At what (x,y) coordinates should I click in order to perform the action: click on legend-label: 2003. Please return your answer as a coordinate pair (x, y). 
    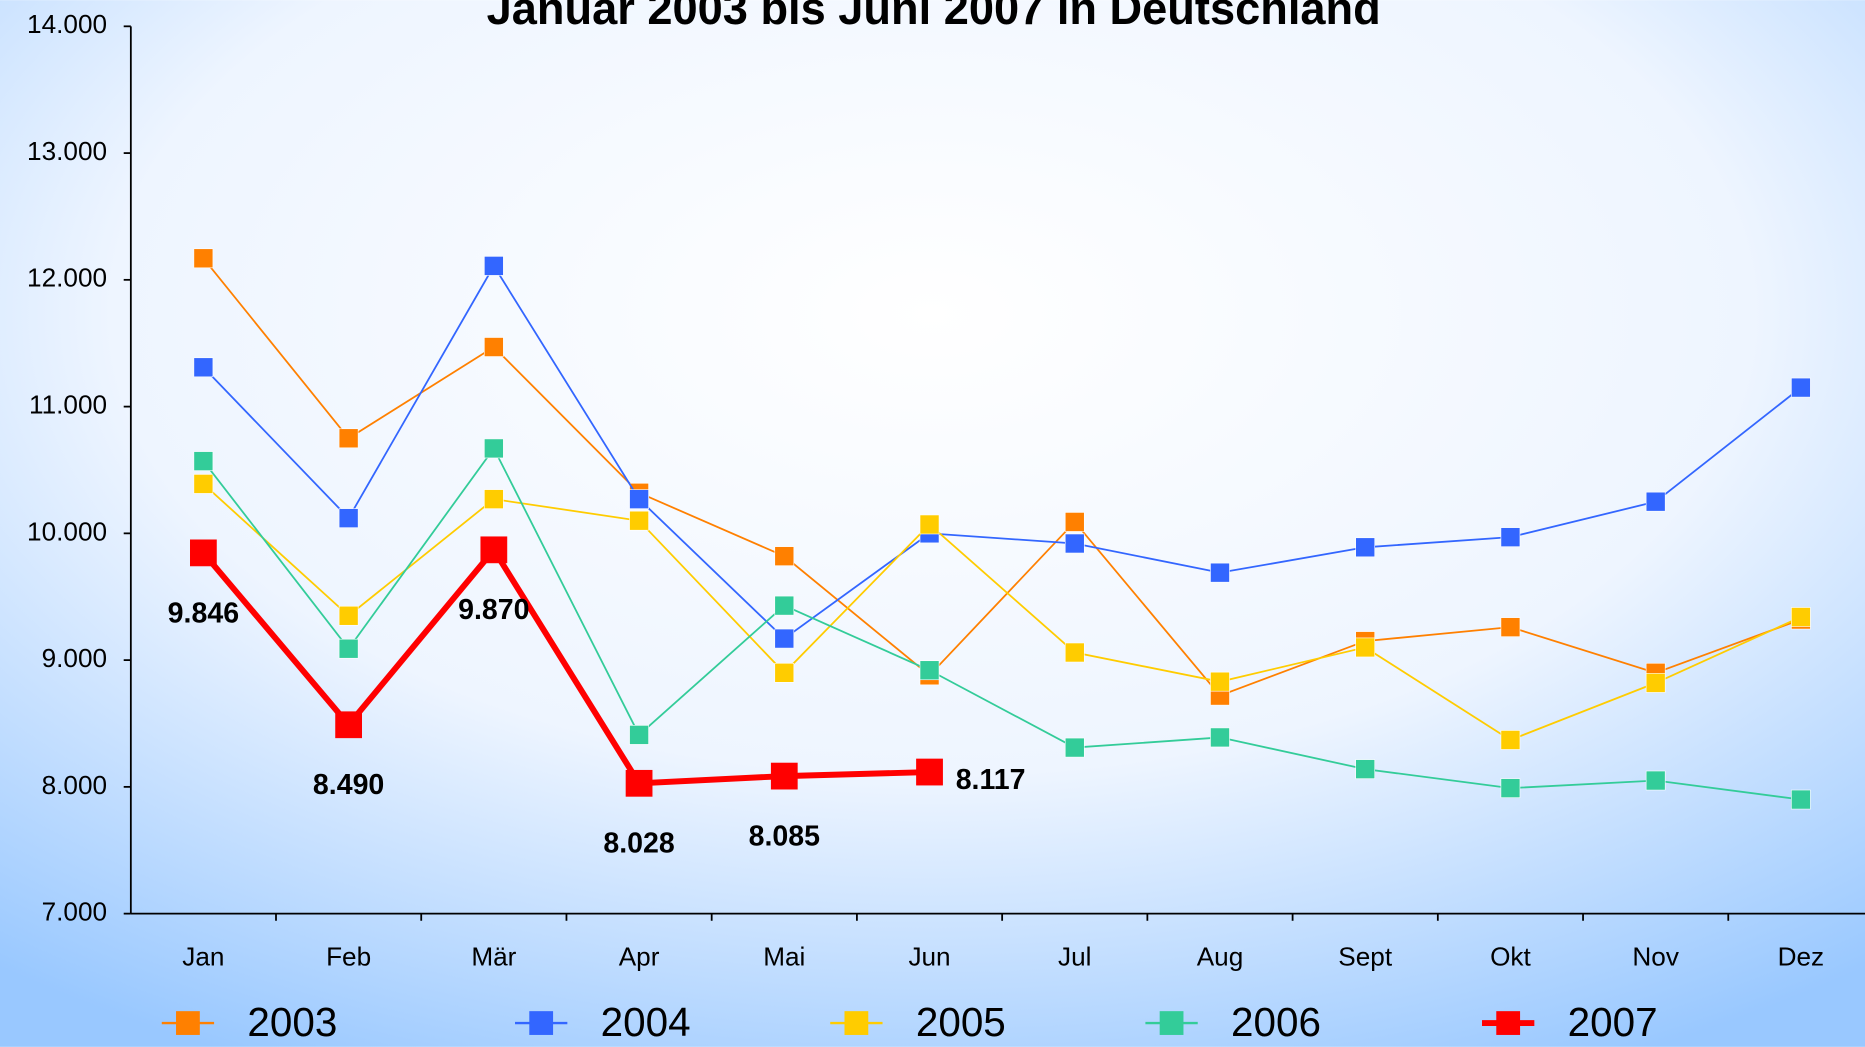
    Looking at the image, I should click on (292, 1022).